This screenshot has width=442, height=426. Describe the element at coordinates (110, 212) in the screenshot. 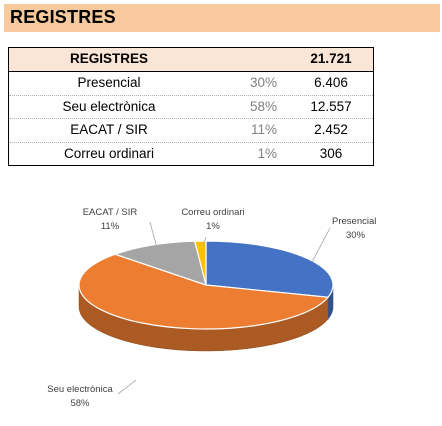

I see `data-label-name: EACAT / SIR` at that location.